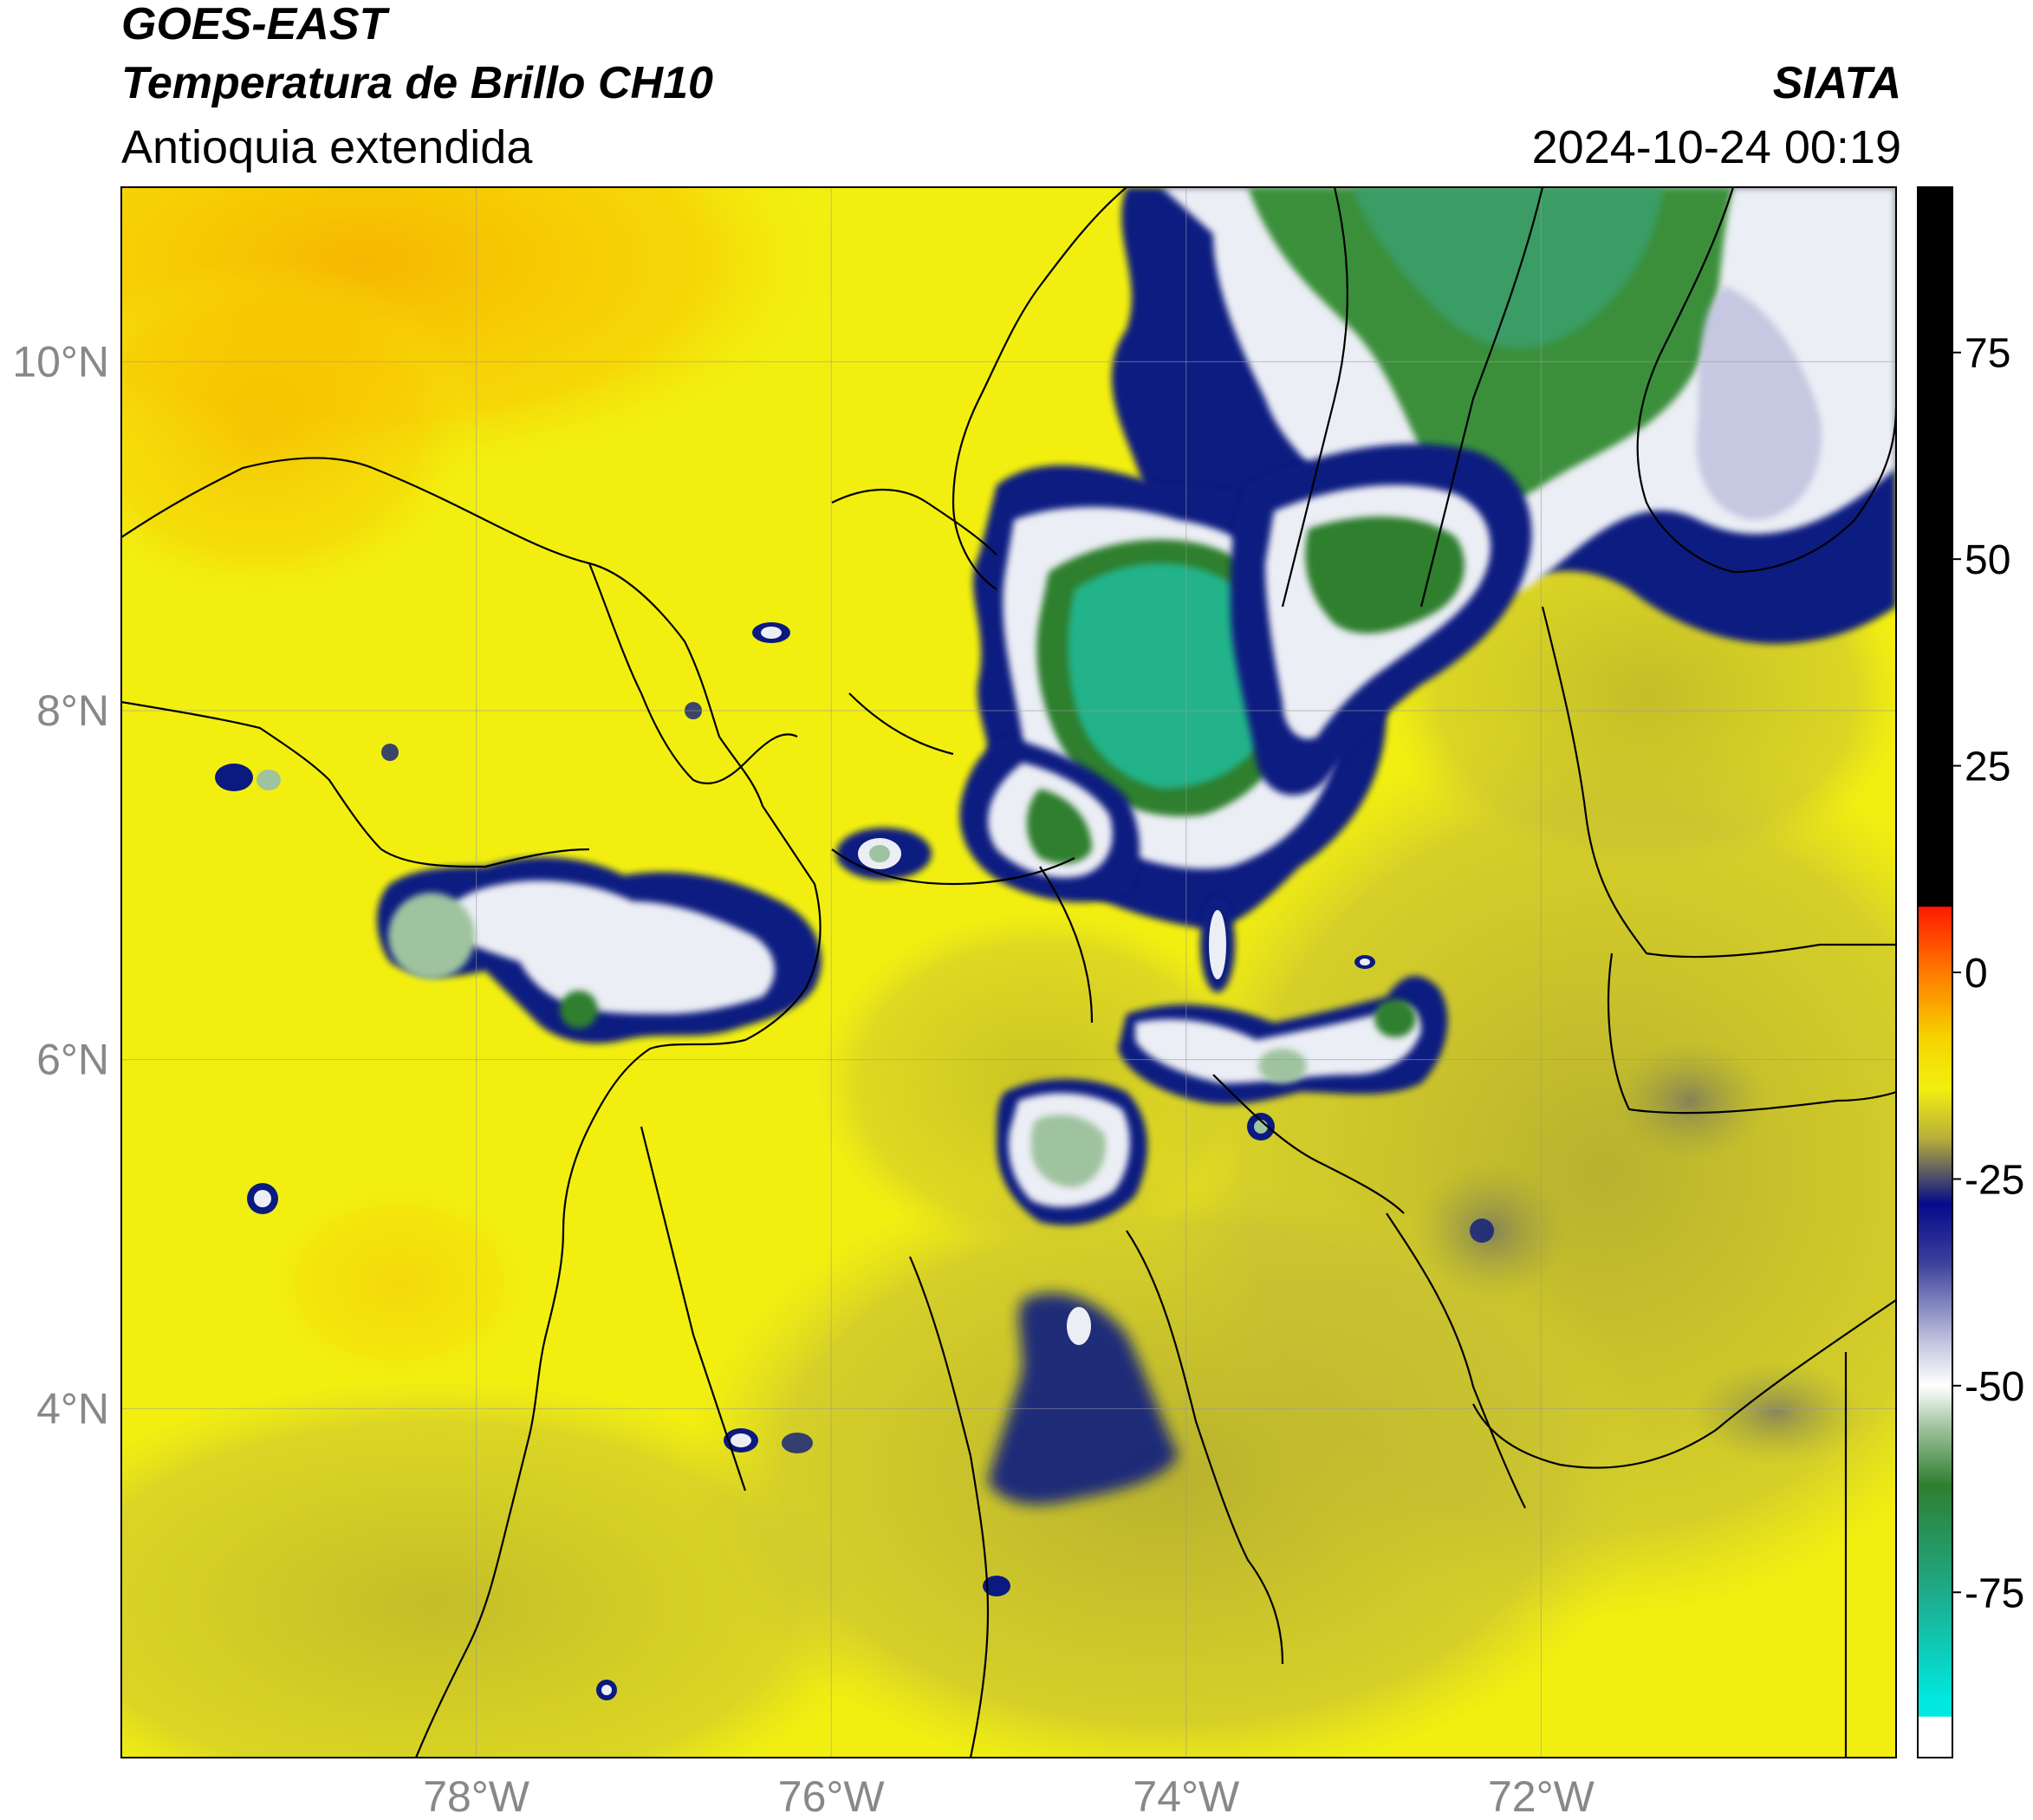 The height and width of the screenshot is (1820, 2033). What do you see at coordinates (1716, 147) in the screenshot?
I see `timestamp-label: 2024-10-24 00:19` at bounding box center [1716, 147].